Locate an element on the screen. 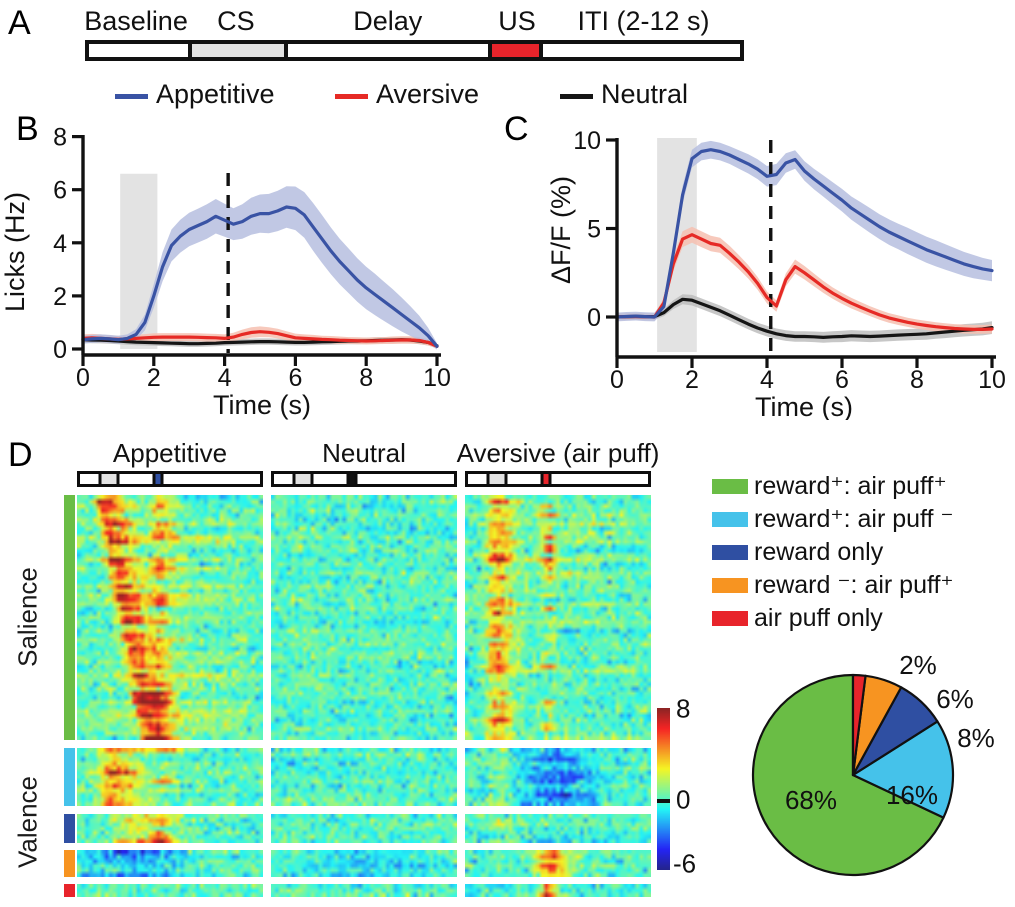 Image resolution: width=1015 pixels, height=907 pixels. heatmap-neutral-group1 is located at coordinates (364, 777).